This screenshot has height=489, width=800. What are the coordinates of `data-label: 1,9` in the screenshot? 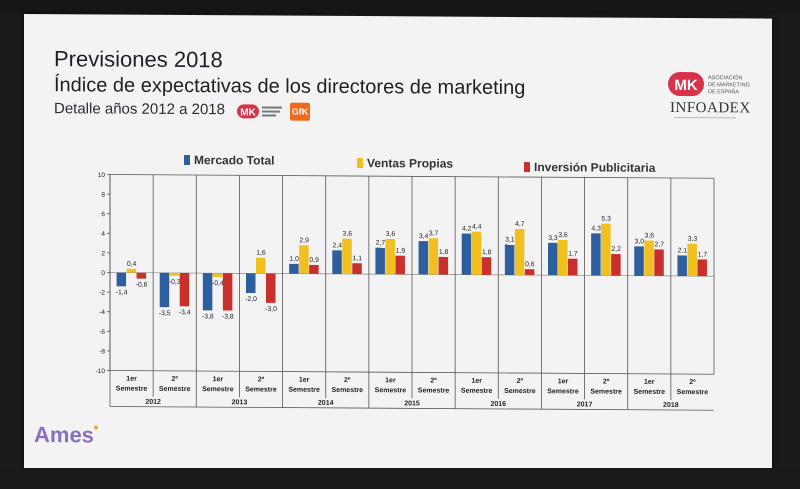 It's located at (401, 251).